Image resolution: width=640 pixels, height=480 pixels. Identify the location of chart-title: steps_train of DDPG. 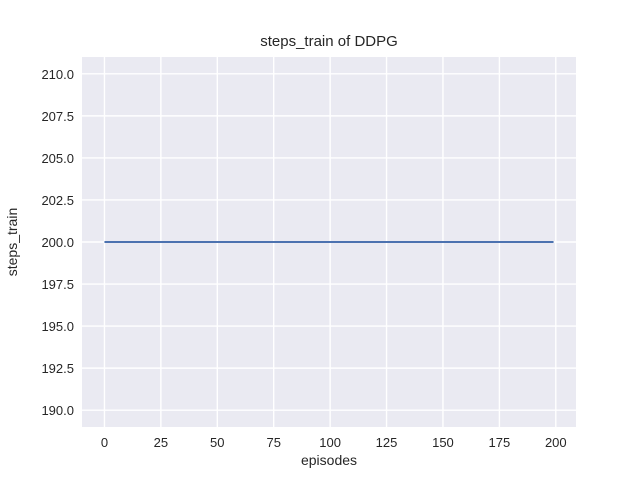
(329, 41).